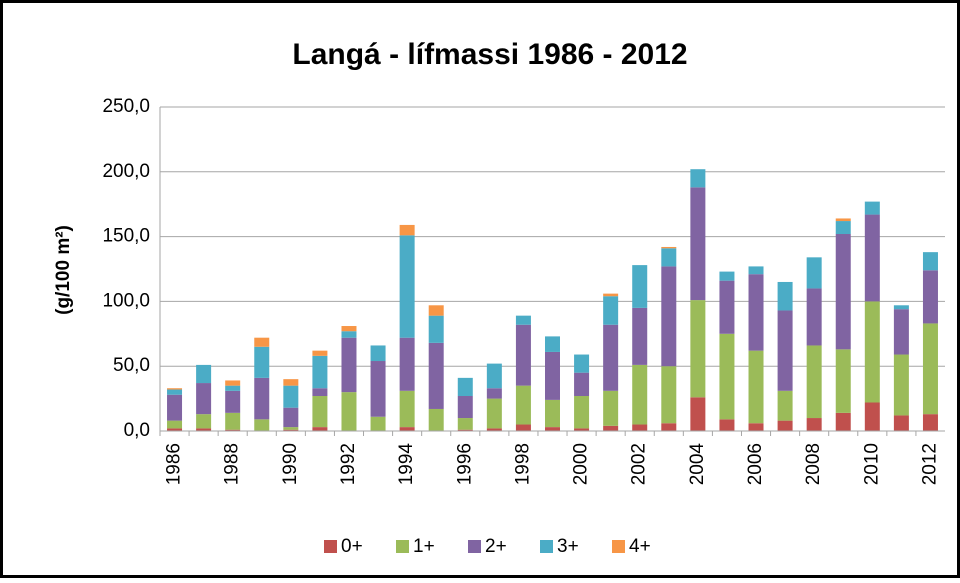  Describe the element at coordinates (126, 106) in the screenshot. I see `y-tick-label: 250,0` at that location.